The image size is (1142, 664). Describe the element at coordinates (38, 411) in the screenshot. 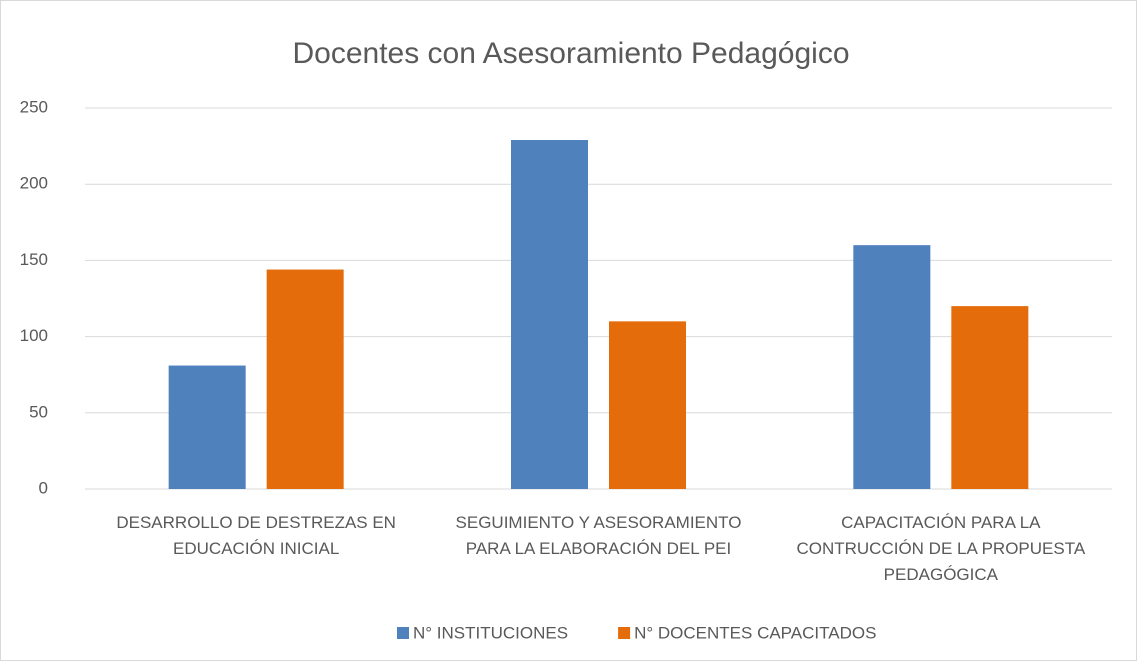

I see `y-tick-label: 50` at that location.